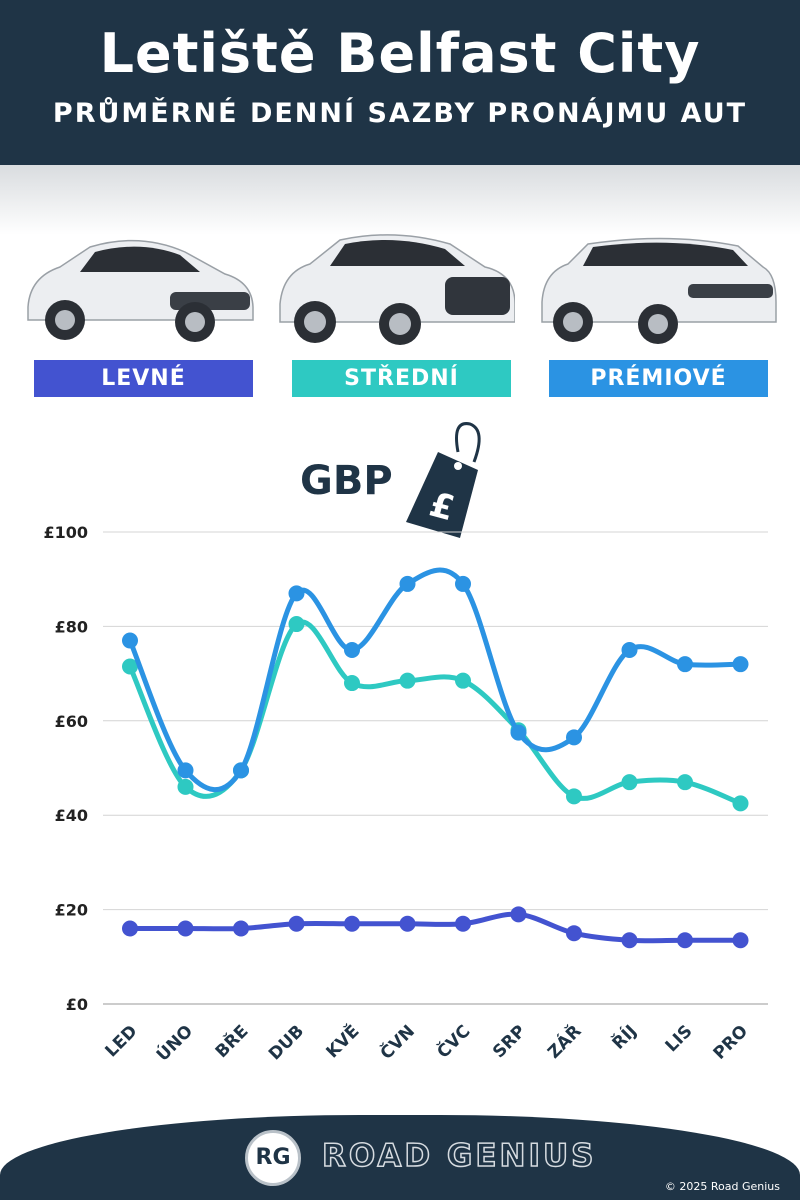 This screenshot has height=1200, width=800. Describe the element at coordinates (143, 378) in the screenshot. I see `category-economy-label: LEVNÉ` at that location.